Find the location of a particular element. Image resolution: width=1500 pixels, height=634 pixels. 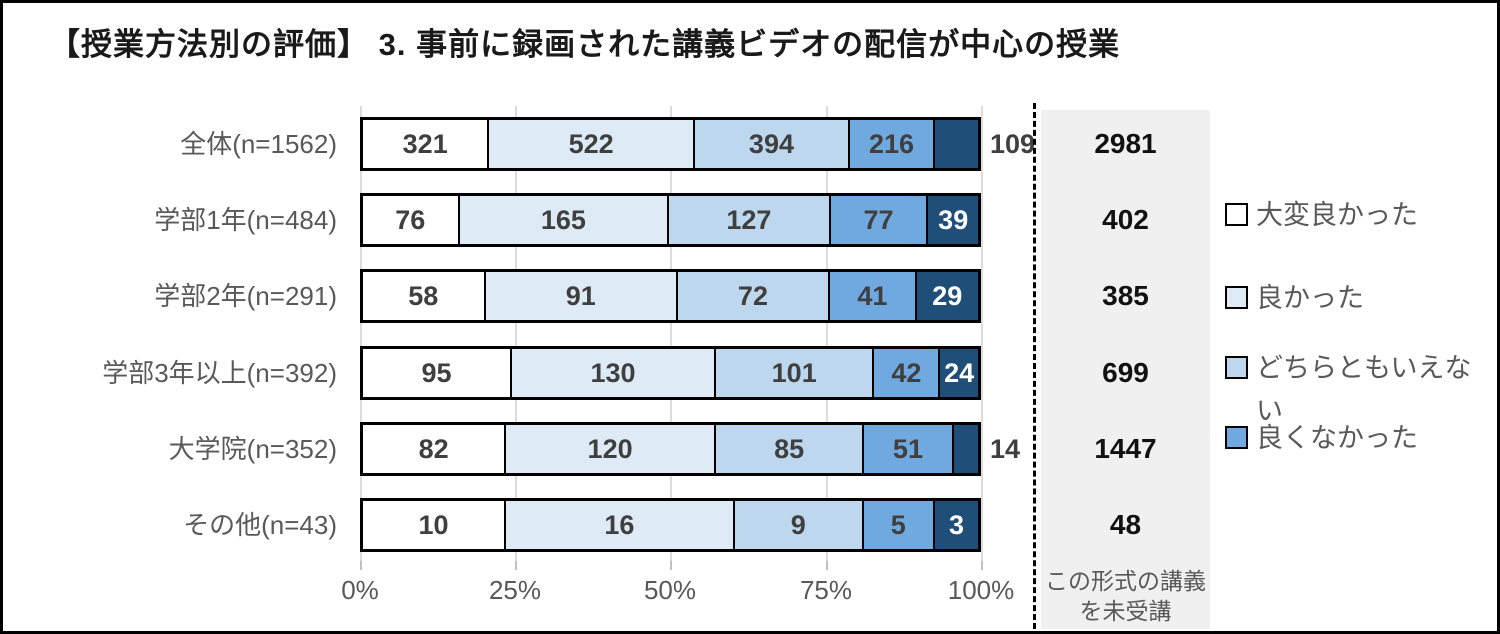

segment-value: 394 is located at coordinates (771, 143).